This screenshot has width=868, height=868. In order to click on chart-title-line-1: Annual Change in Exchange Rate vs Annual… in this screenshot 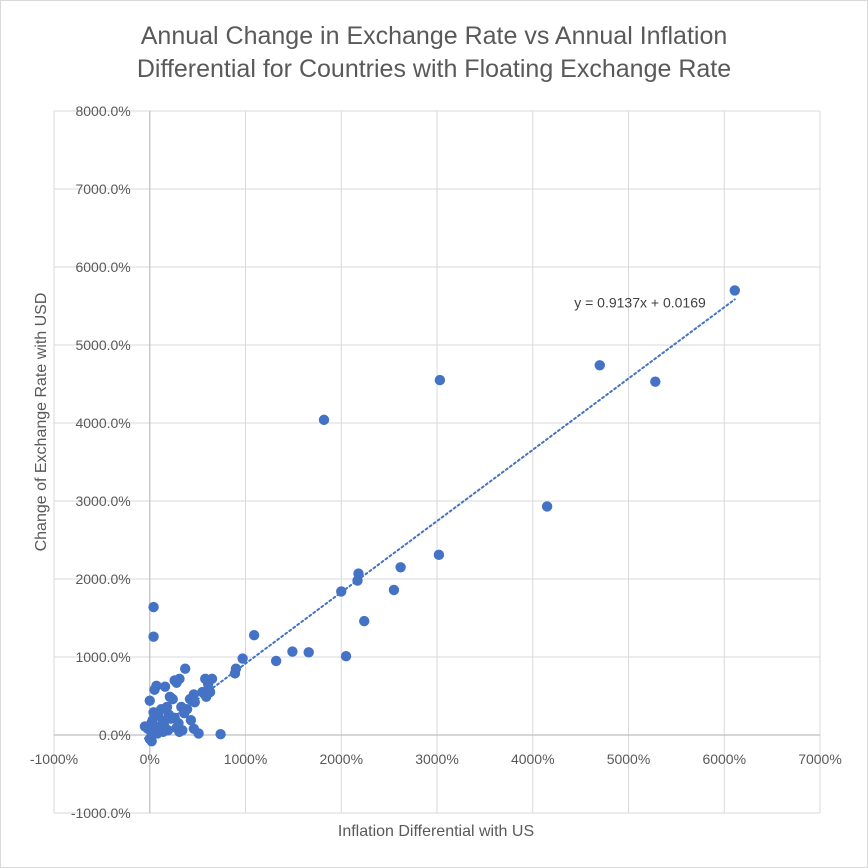, I will do `click(434, 36)`.